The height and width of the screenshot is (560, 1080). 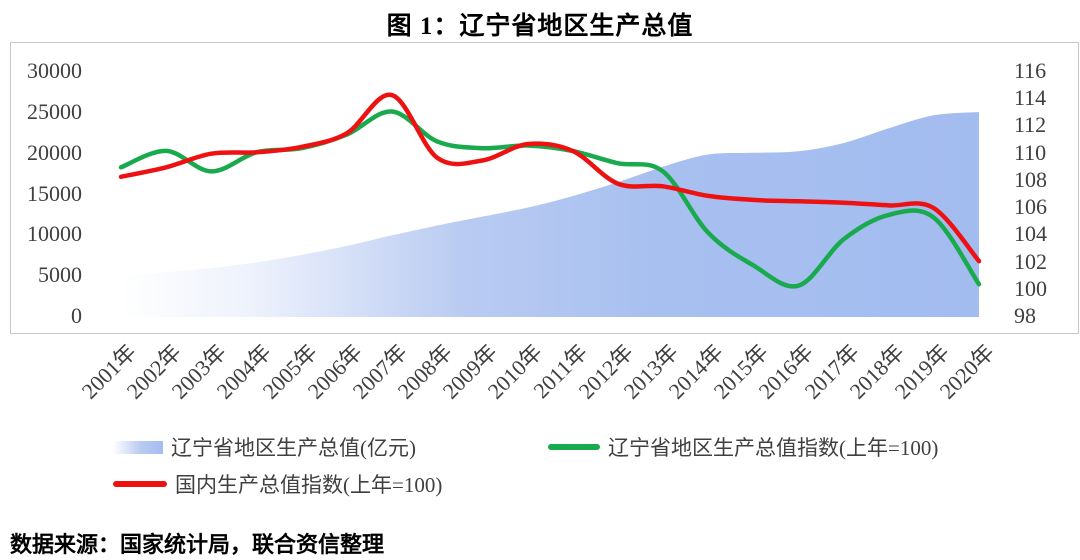 What do you see at coordinates (773, 448) in the screenshot?
I see `legend-label-liaoning-index: 辽宁省地区生产总值指数(上年=100)` at bounding box center [773, 448].